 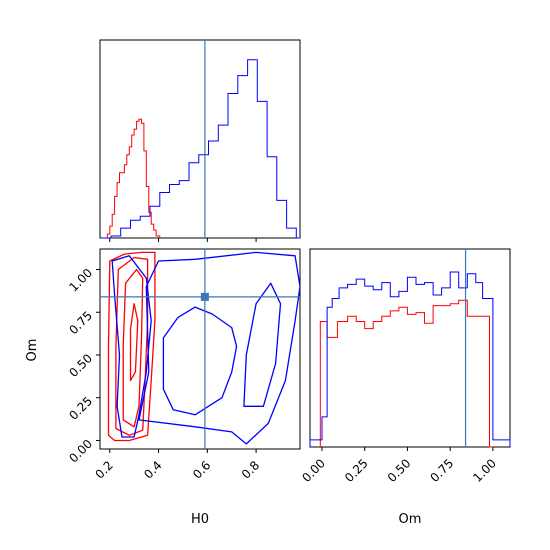 What do you see at coordinates (80, 322) in the screenshot?
I see `contour-ytick-label-3: 0.75` at bounding box center [80, 322].